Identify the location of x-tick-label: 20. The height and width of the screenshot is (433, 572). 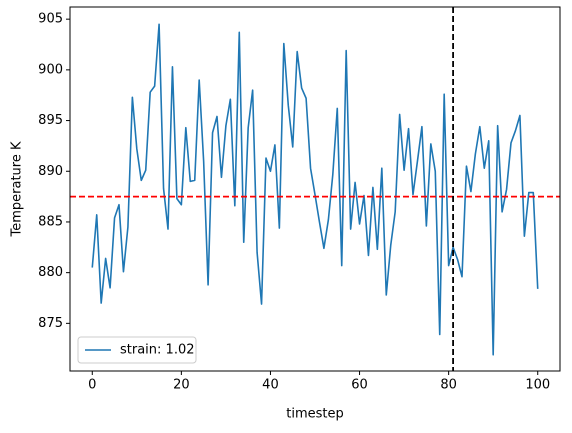
(181, 385).